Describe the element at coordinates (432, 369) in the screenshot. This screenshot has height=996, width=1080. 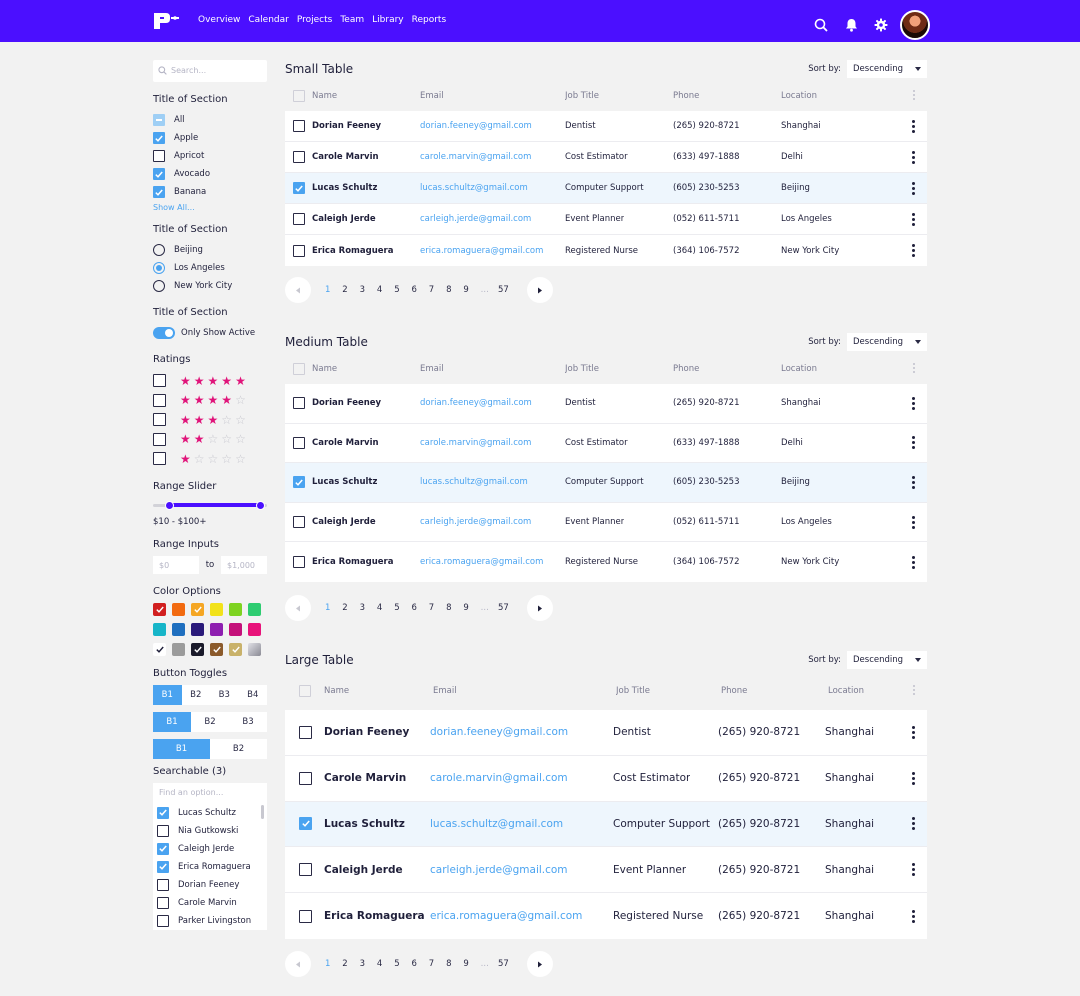
I see `column-header: Email` at that location.